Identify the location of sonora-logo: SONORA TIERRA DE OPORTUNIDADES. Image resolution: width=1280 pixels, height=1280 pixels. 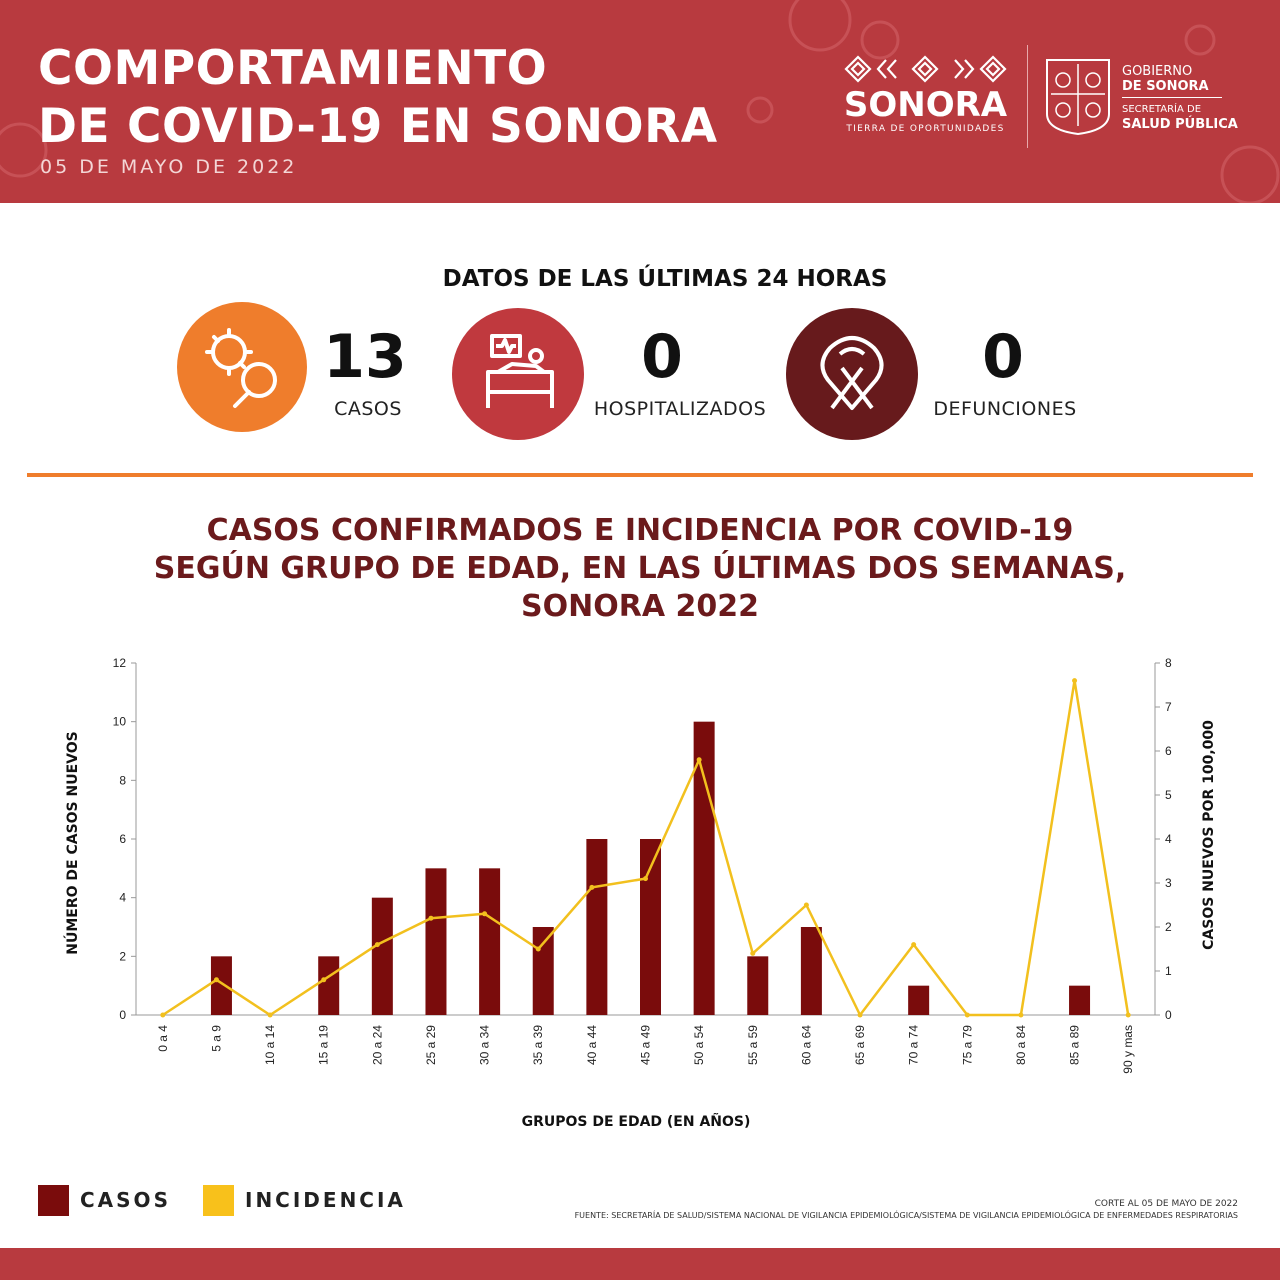
(925, 97).